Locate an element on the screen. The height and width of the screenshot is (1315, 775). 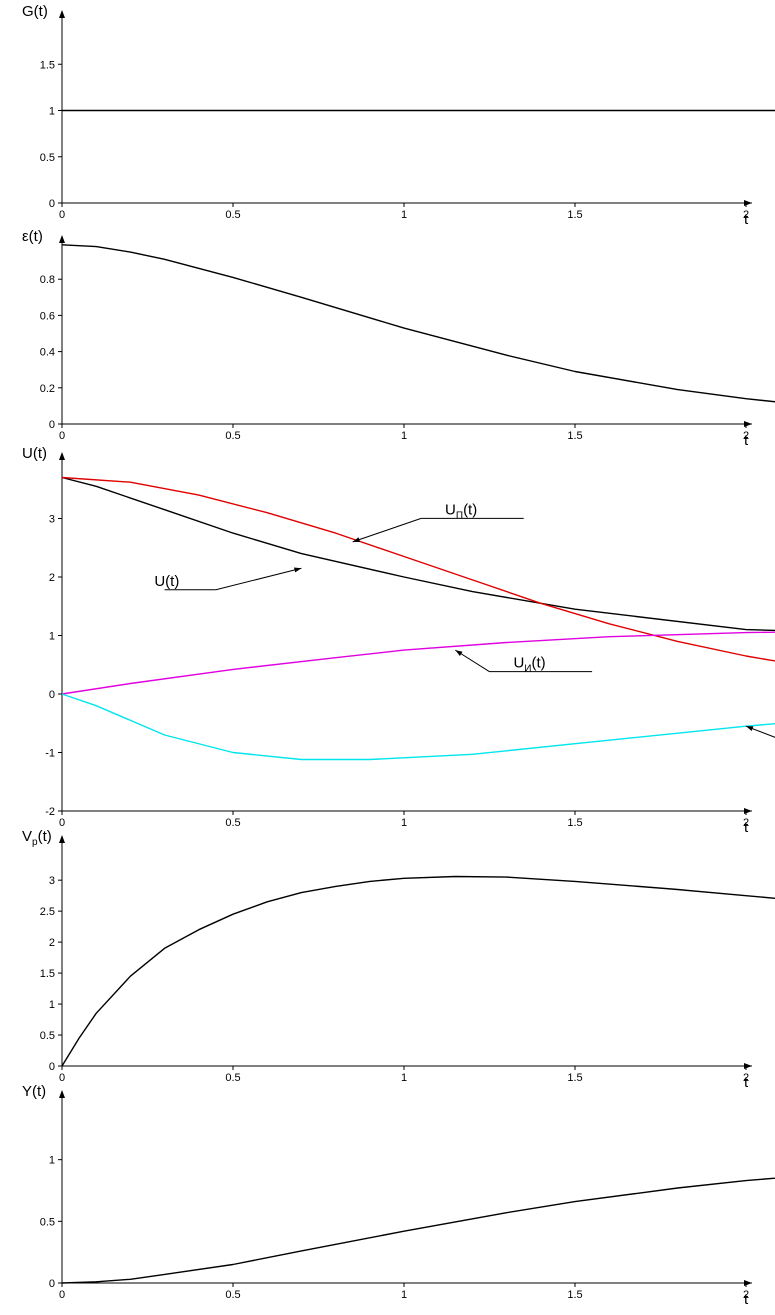
y-tick-label: 0.4 is located at coordinates (47, 353).